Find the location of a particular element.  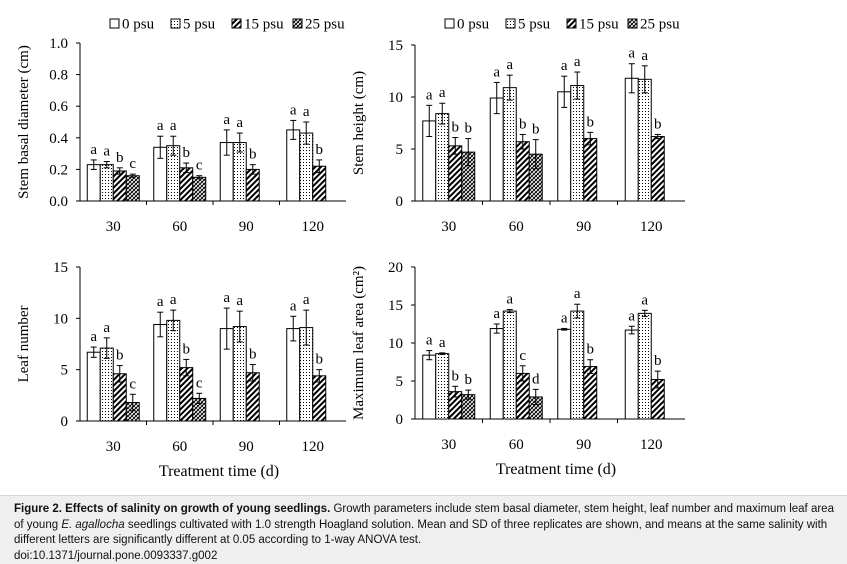

legend-label: 25 psu is located at coordinates (660, 25).